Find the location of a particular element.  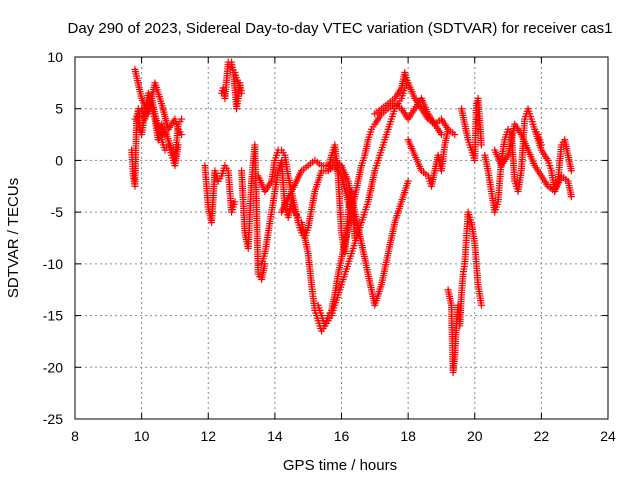

x-tick-label: 10 is located at coordinates (142, 436).